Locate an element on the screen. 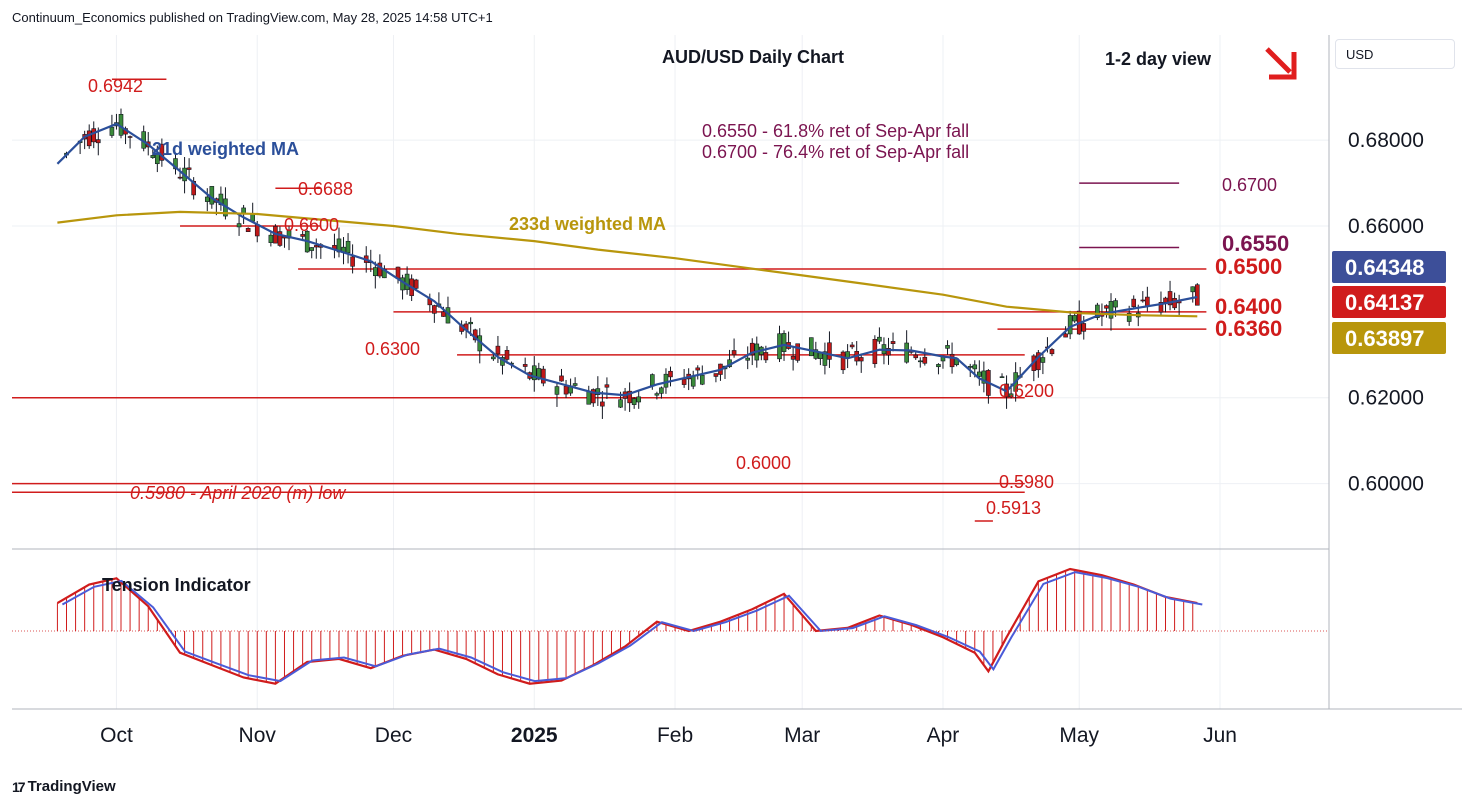 The width and height of the screenshot is (1474, 809). x-tick-label: Feb is located at coordinates (675, 735).